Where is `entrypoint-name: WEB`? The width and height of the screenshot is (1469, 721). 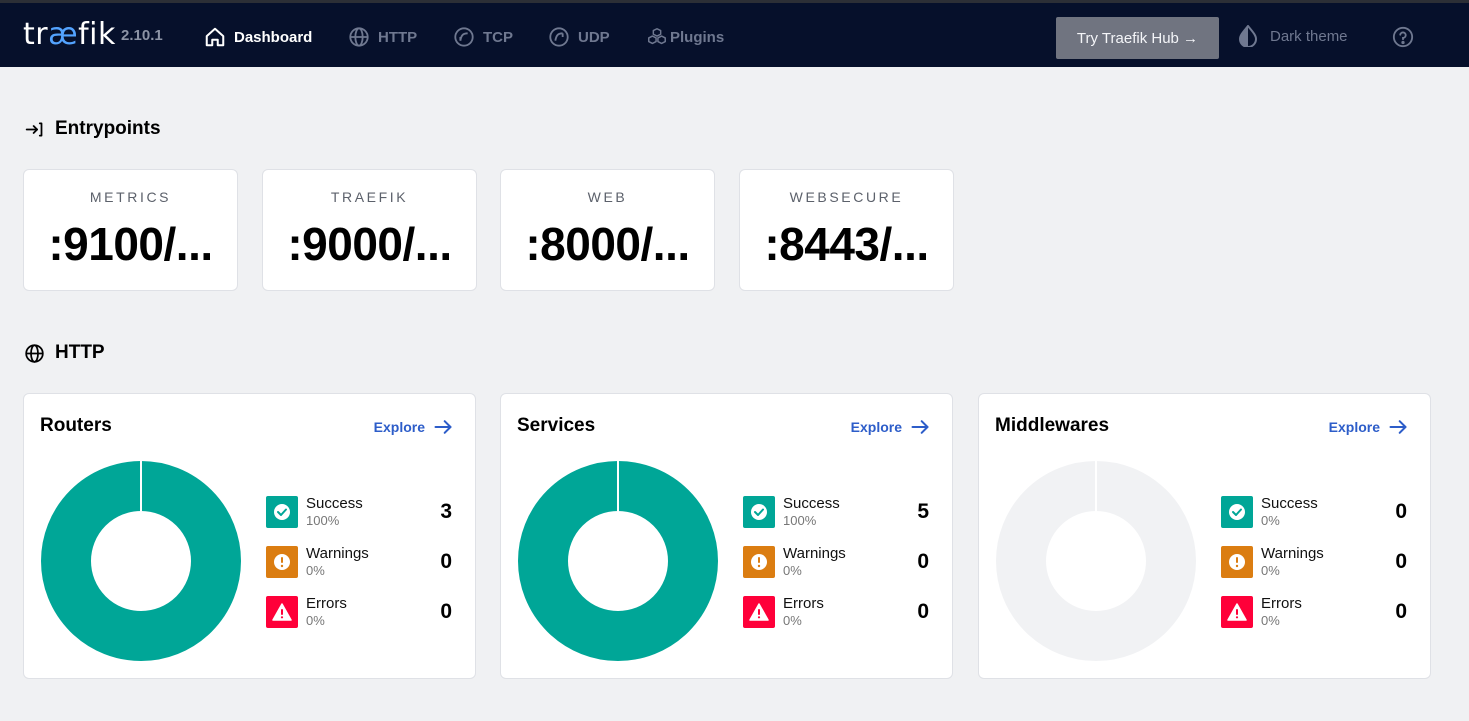 entrypoint-name: WEB is located at coordinates (607, 197).